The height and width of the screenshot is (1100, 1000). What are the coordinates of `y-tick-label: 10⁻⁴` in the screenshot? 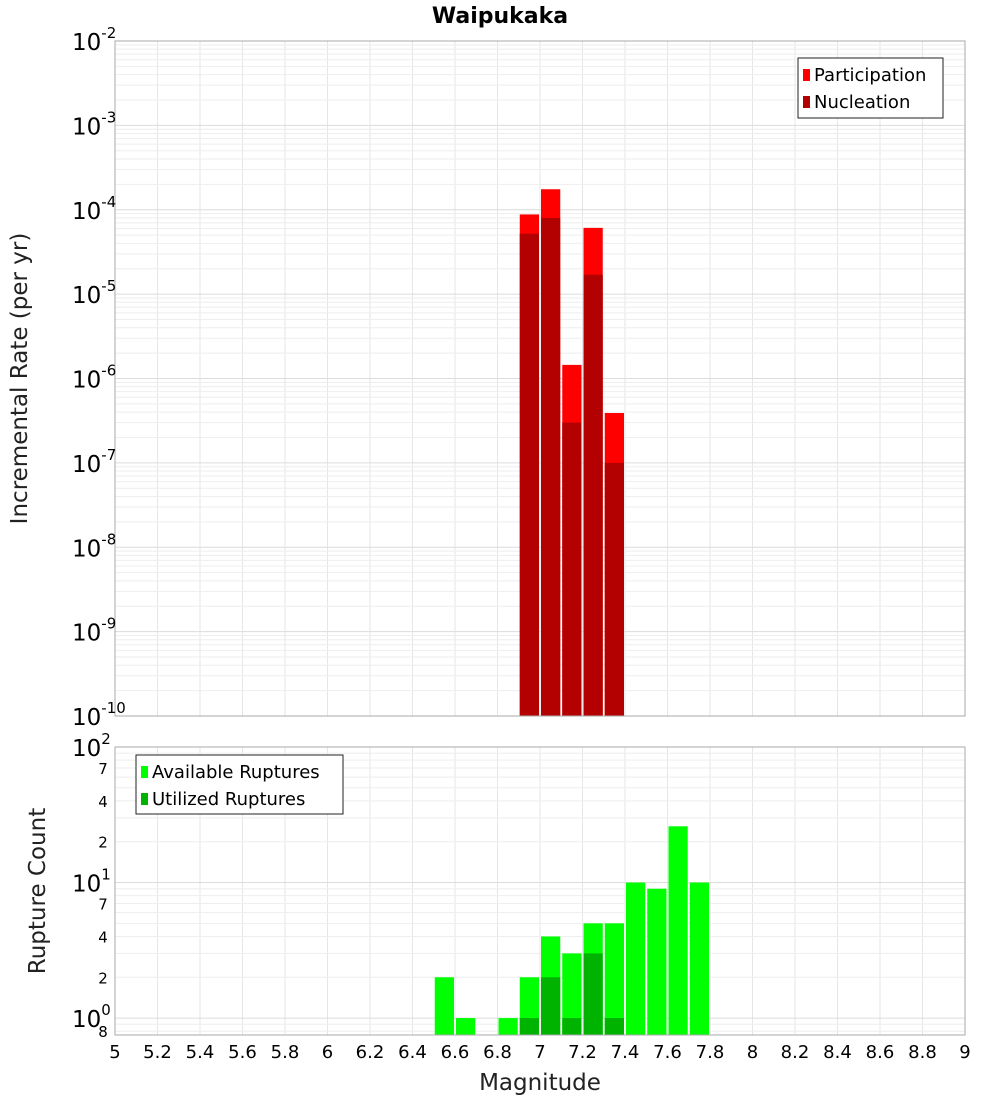 It's located at (94, 209).